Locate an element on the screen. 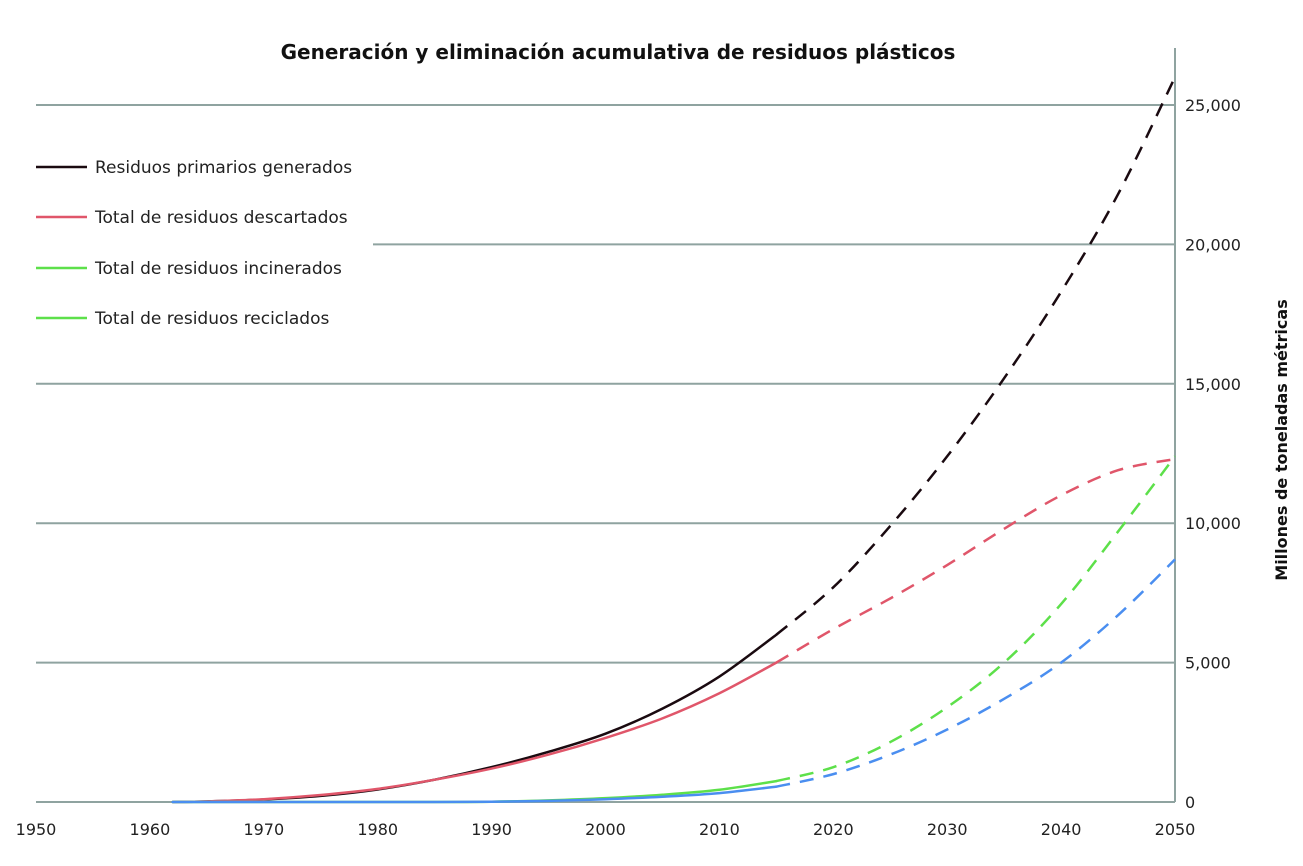  legend-item: Residuos primarios generados is located at coordinates (194, 168).